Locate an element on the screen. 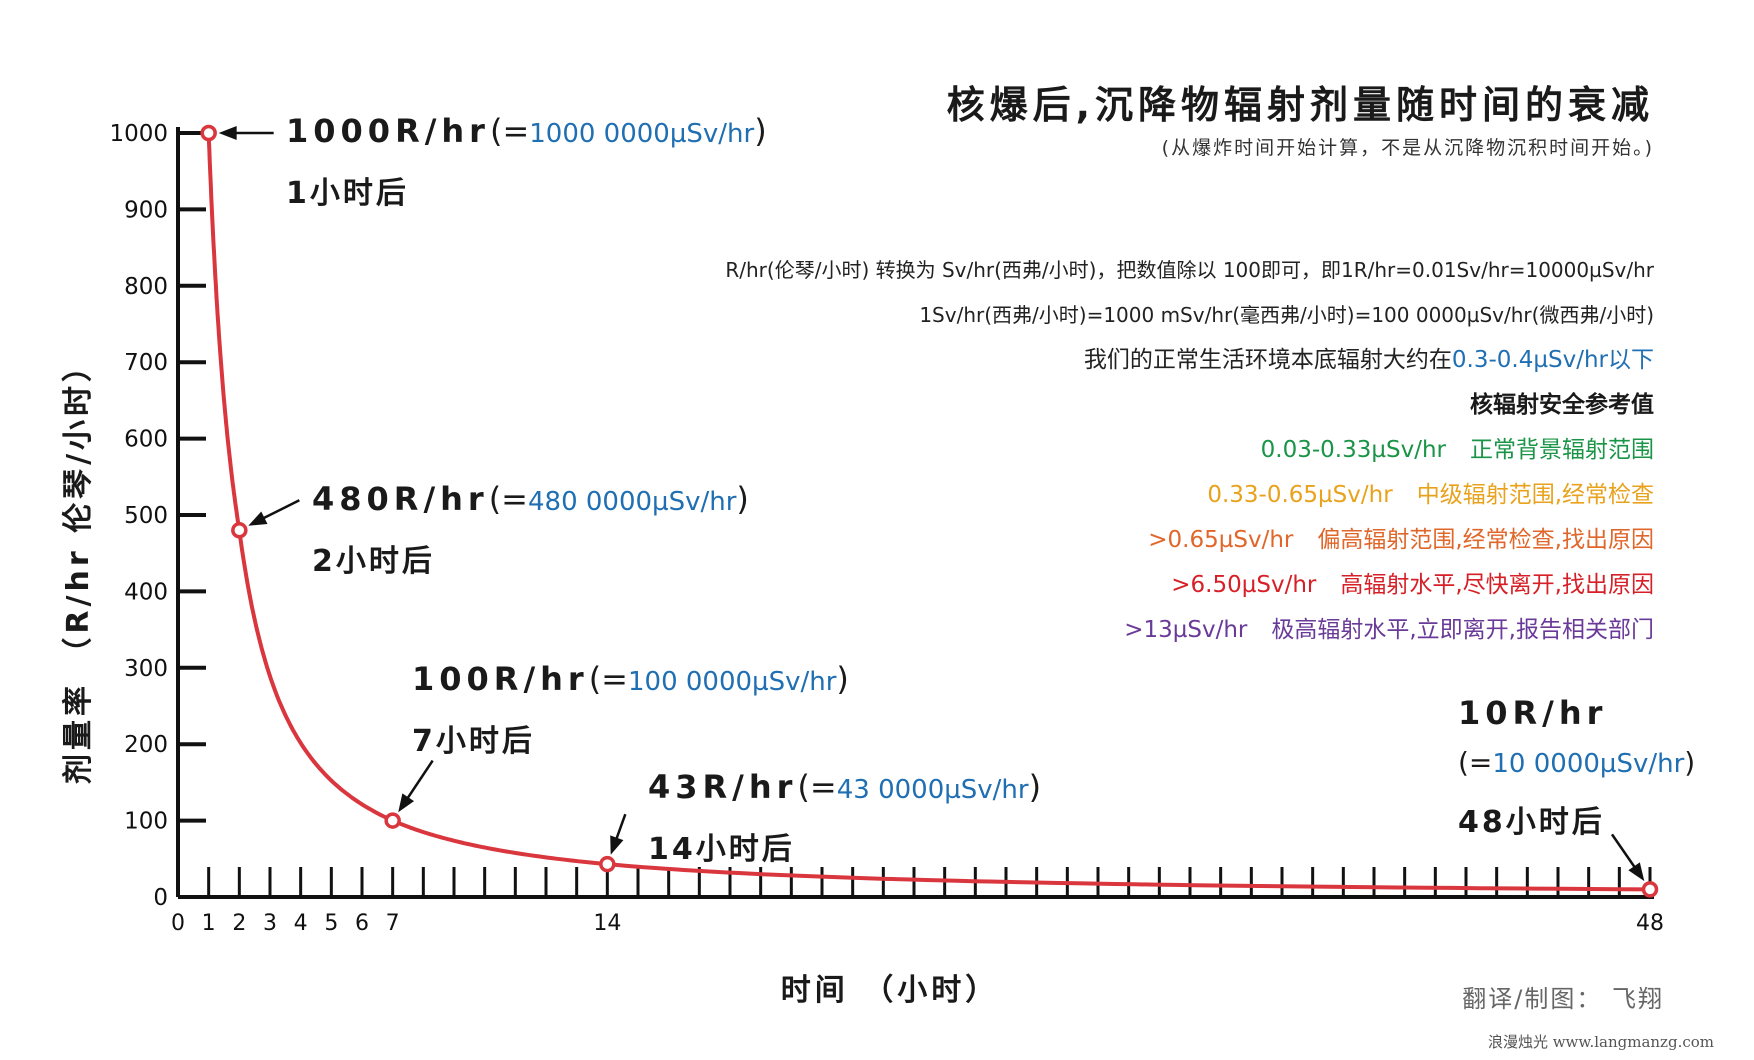  x-tick-label: 4 is located at coordinates (301, 923).